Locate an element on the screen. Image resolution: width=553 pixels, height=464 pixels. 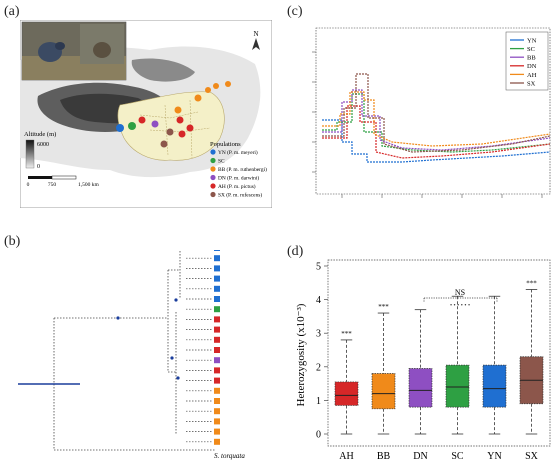
legend-dot-yn is located at coordinates (213, 152).